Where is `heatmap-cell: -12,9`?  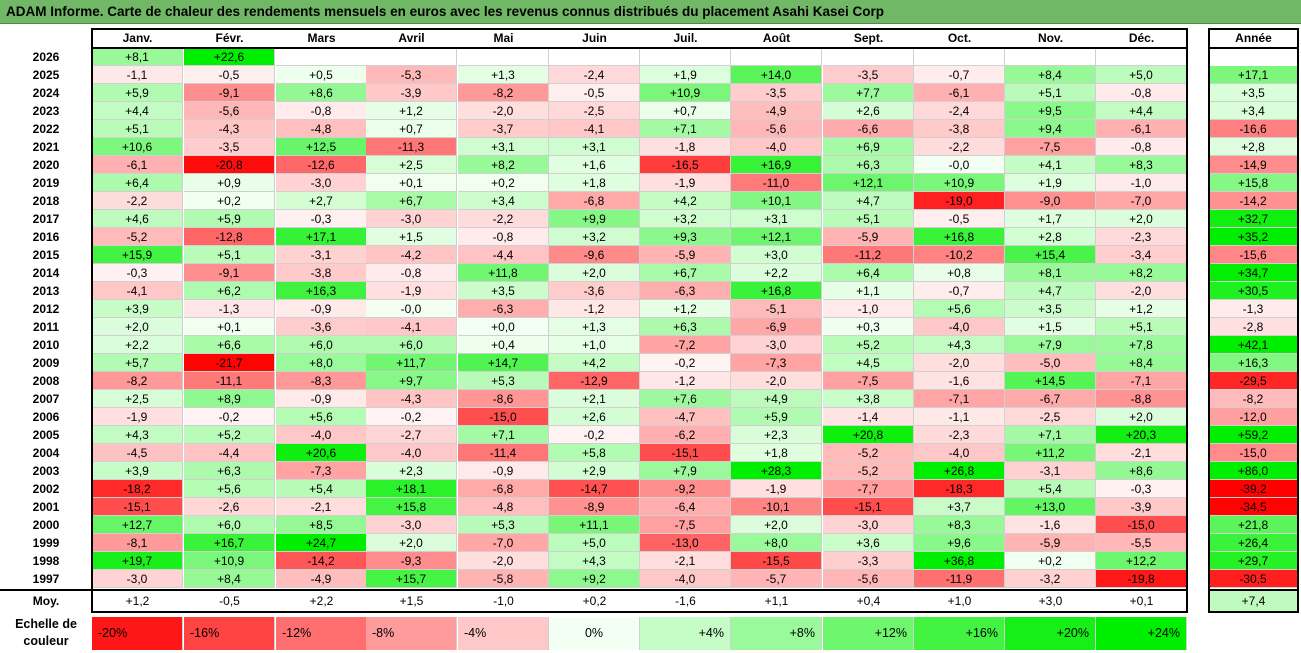
heatmap-cell: -12,9 is located at coordinates (594, 381).